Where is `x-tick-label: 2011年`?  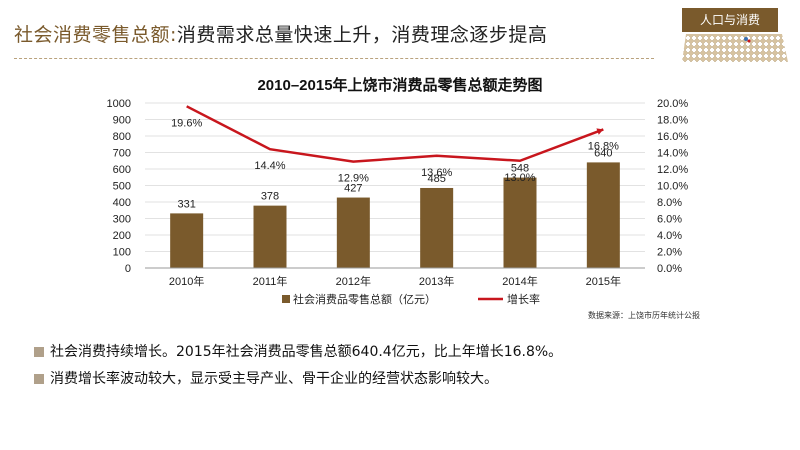 x-tick-label: 2011年 is located at coordinates (270, 281).